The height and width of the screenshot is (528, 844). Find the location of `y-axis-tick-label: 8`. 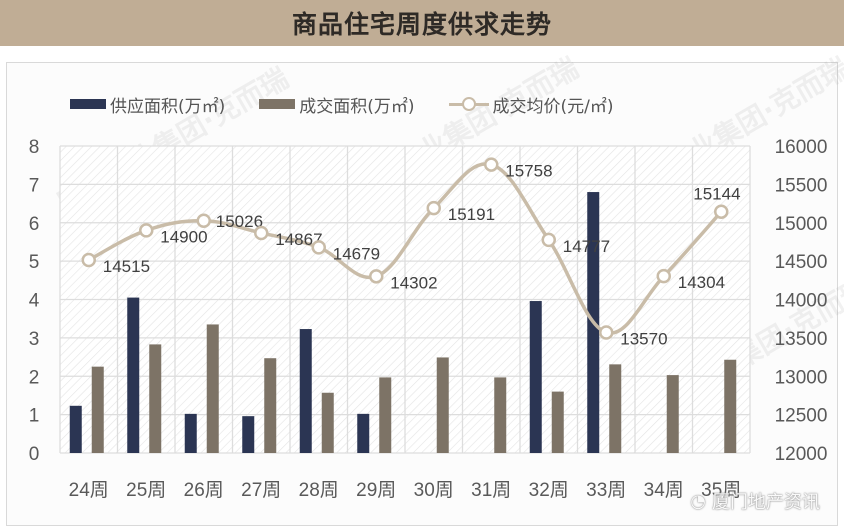

y-axis-tick-label: 8 is located at coordinates (34, 147).